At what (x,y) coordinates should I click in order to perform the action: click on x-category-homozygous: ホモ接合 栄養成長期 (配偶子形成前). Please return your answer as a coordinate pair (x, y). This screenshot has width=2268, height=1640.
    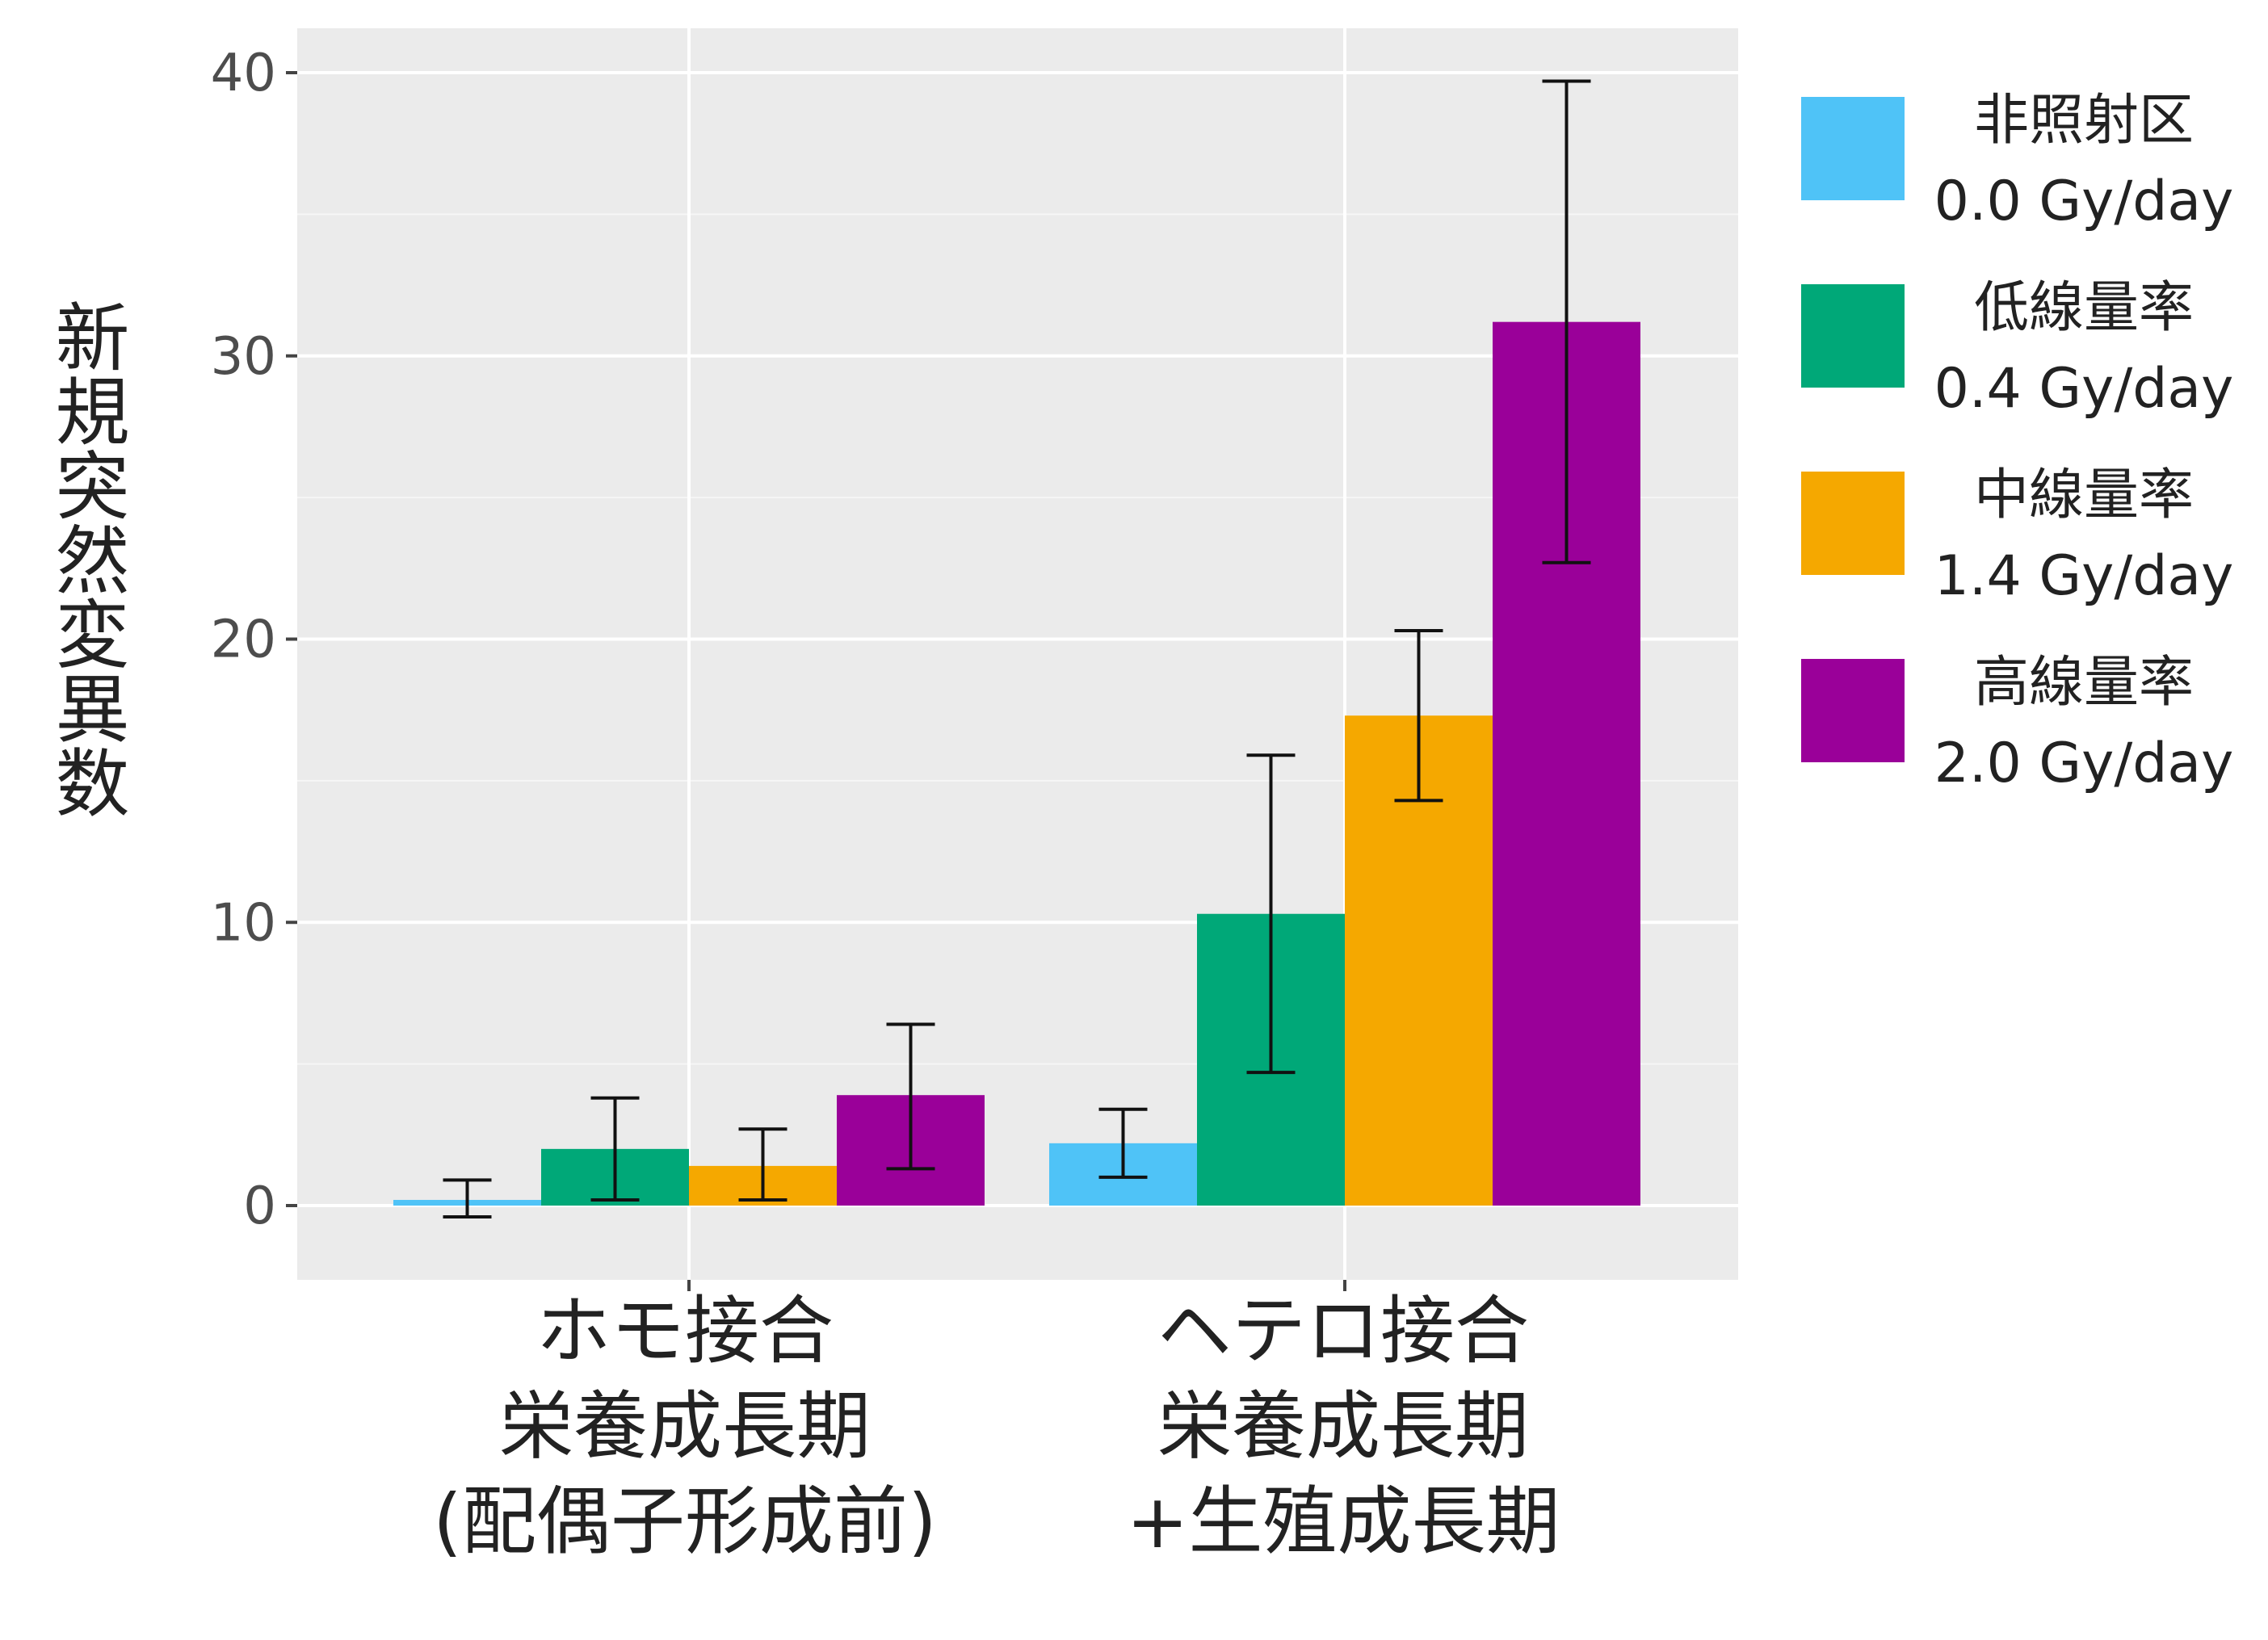
    Looking at the image, I should click on (685, 1427).